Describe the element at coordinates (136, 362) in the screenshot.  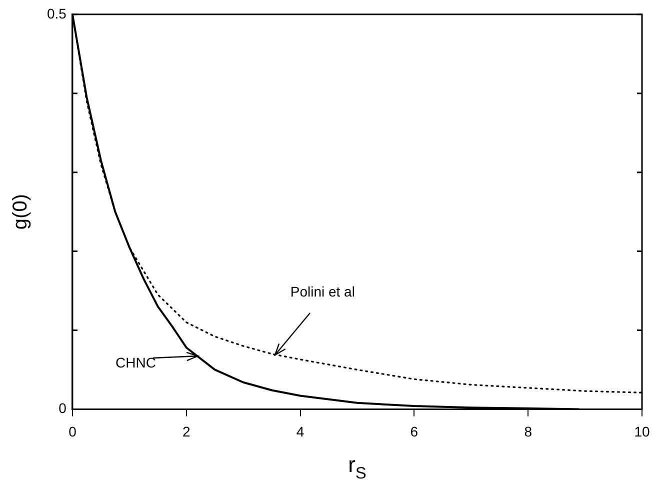
I see `annotation: CHNC` at that location.